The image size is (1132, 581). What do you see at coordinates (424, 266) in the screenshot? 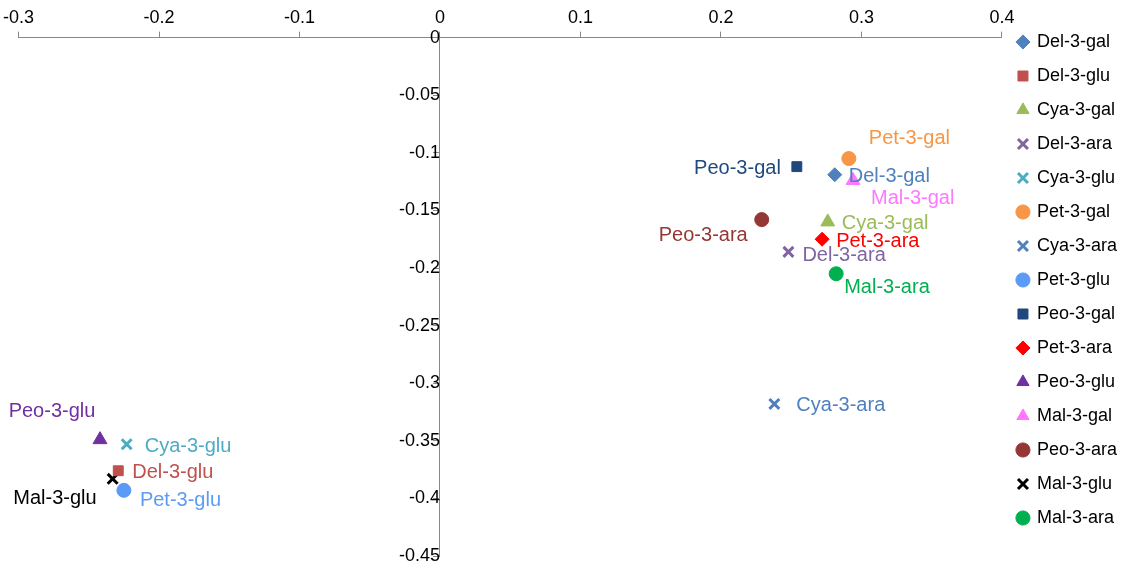
I see `y-tick-label: -0.2` at bounding box center [424, 266].